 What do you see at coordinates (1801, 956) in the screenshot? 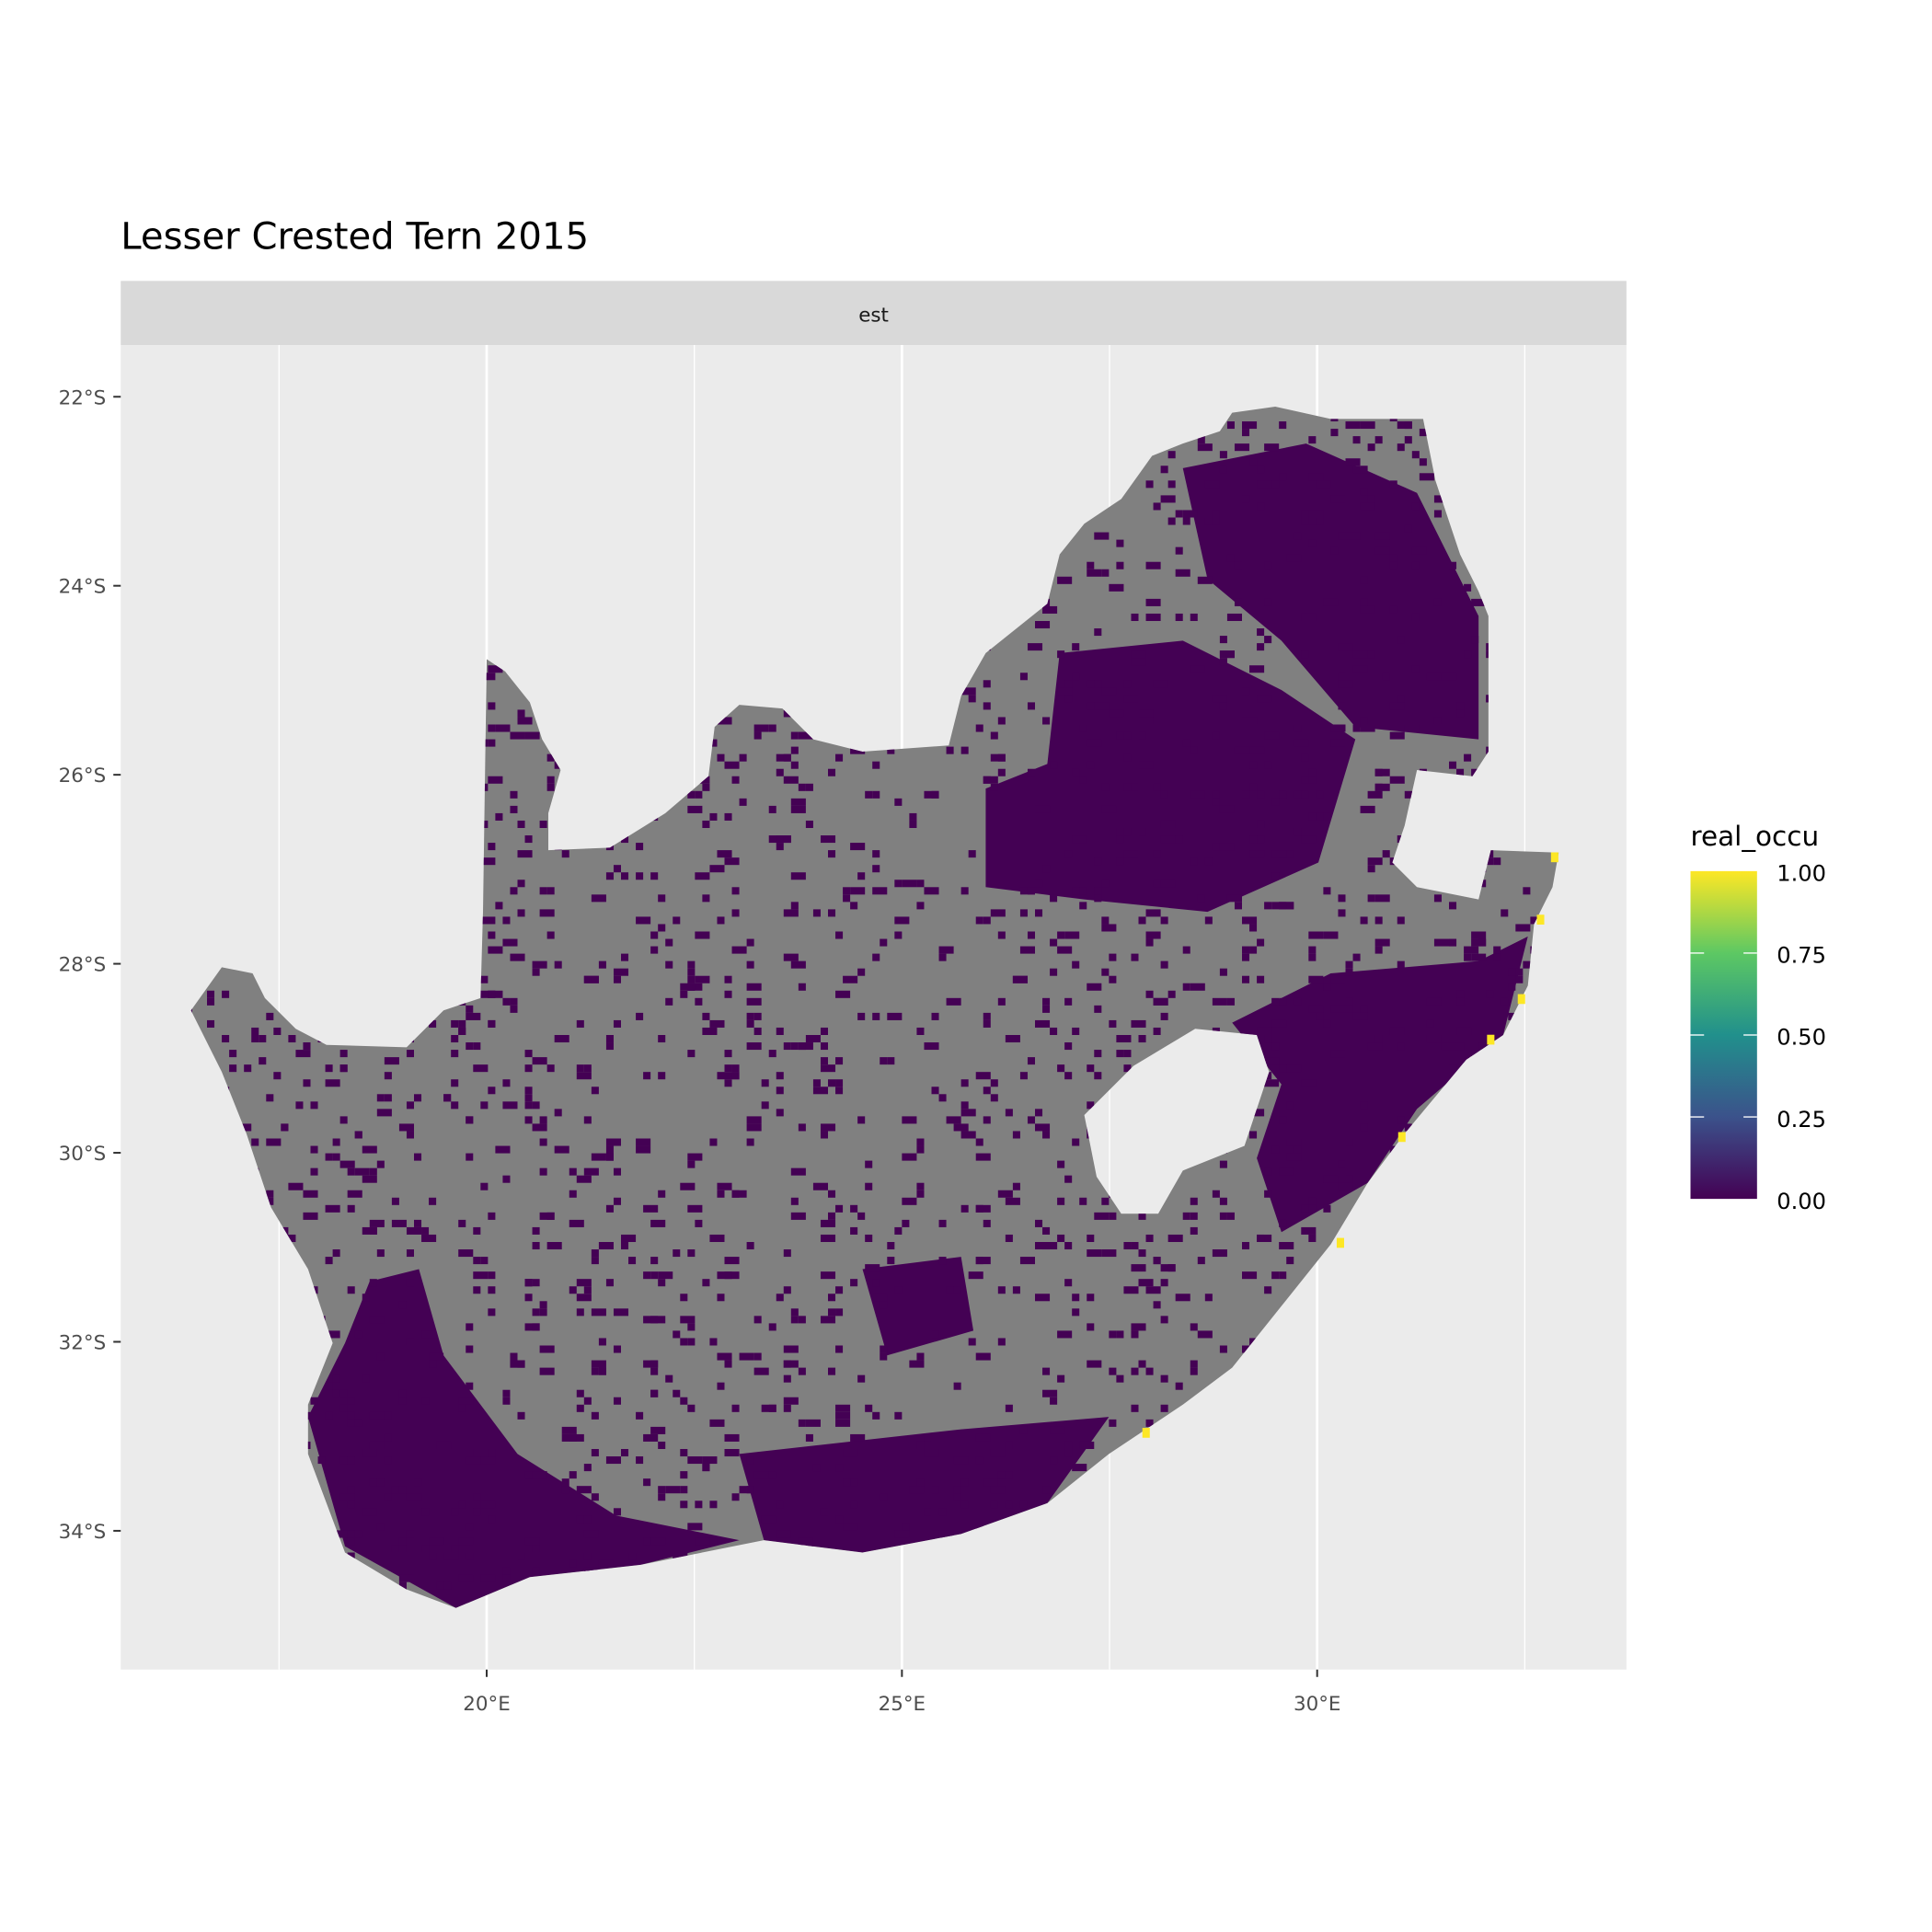
I see `legend-label: 0.75` at bounding box center [1801, 956].